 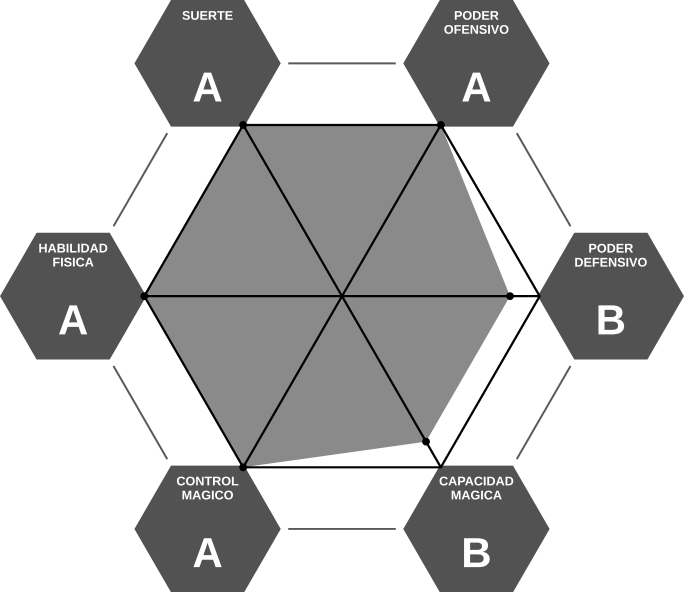 What do you see at coordinates (207, 488) in the screenshot?
I see `spoke-label: CONTROL MAGICO` at bounding box center [207, 488].